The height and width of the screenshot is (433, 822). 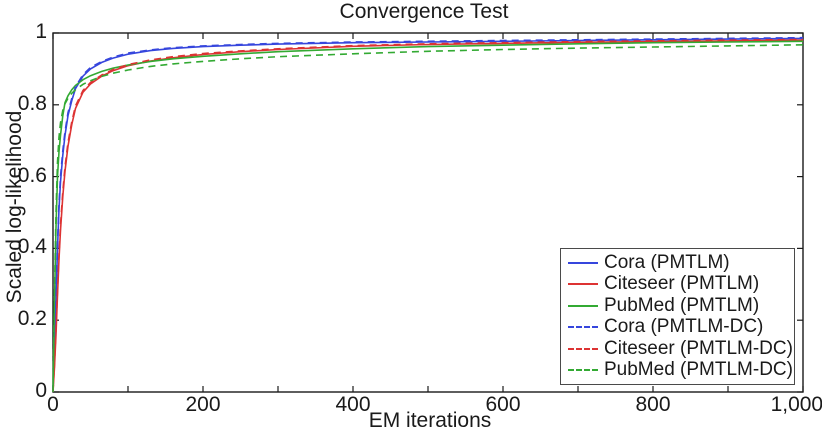 What do you see at coordinates (430, 420) in the screenshot?
I see `x-axis-label: EM iterations` at bounding box center [430, 420].